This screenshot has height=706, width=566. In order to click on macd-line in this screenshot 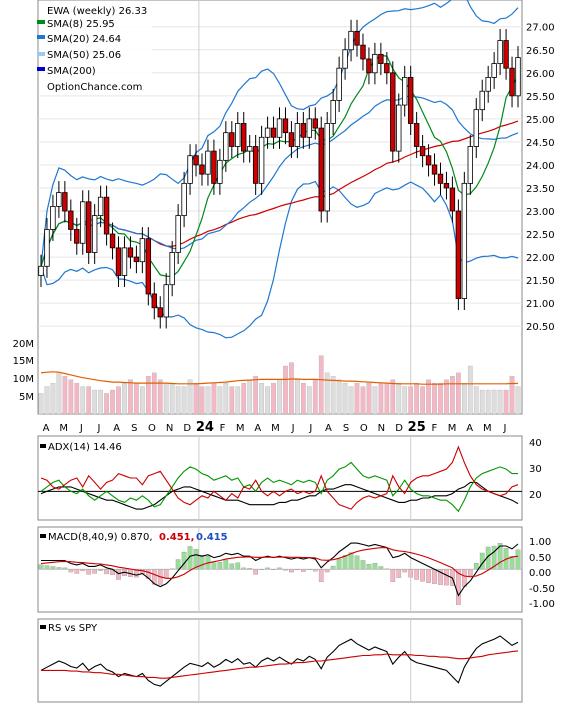, I will do `click(280, 569)`.